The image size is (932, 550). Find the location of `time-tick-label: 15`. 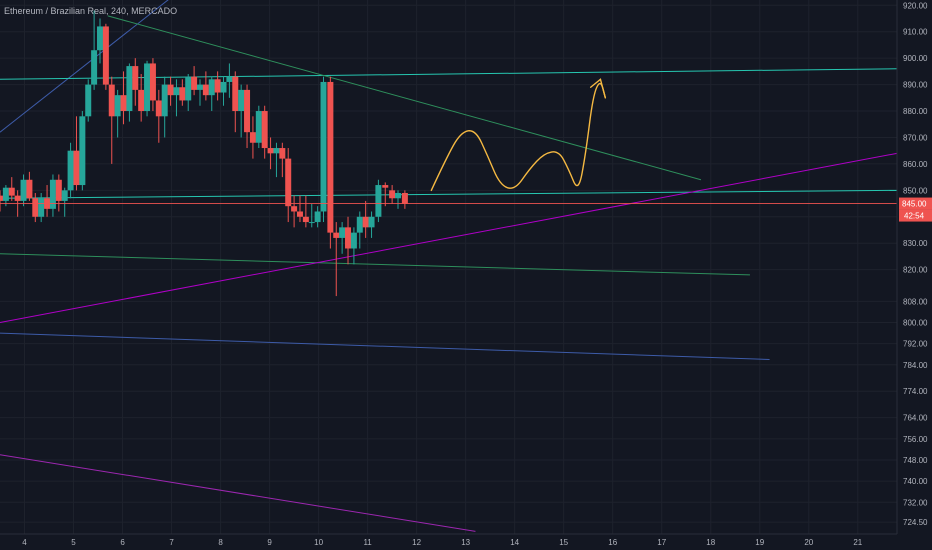

time-tick-label: 15 is located at coordinates (563, 542).